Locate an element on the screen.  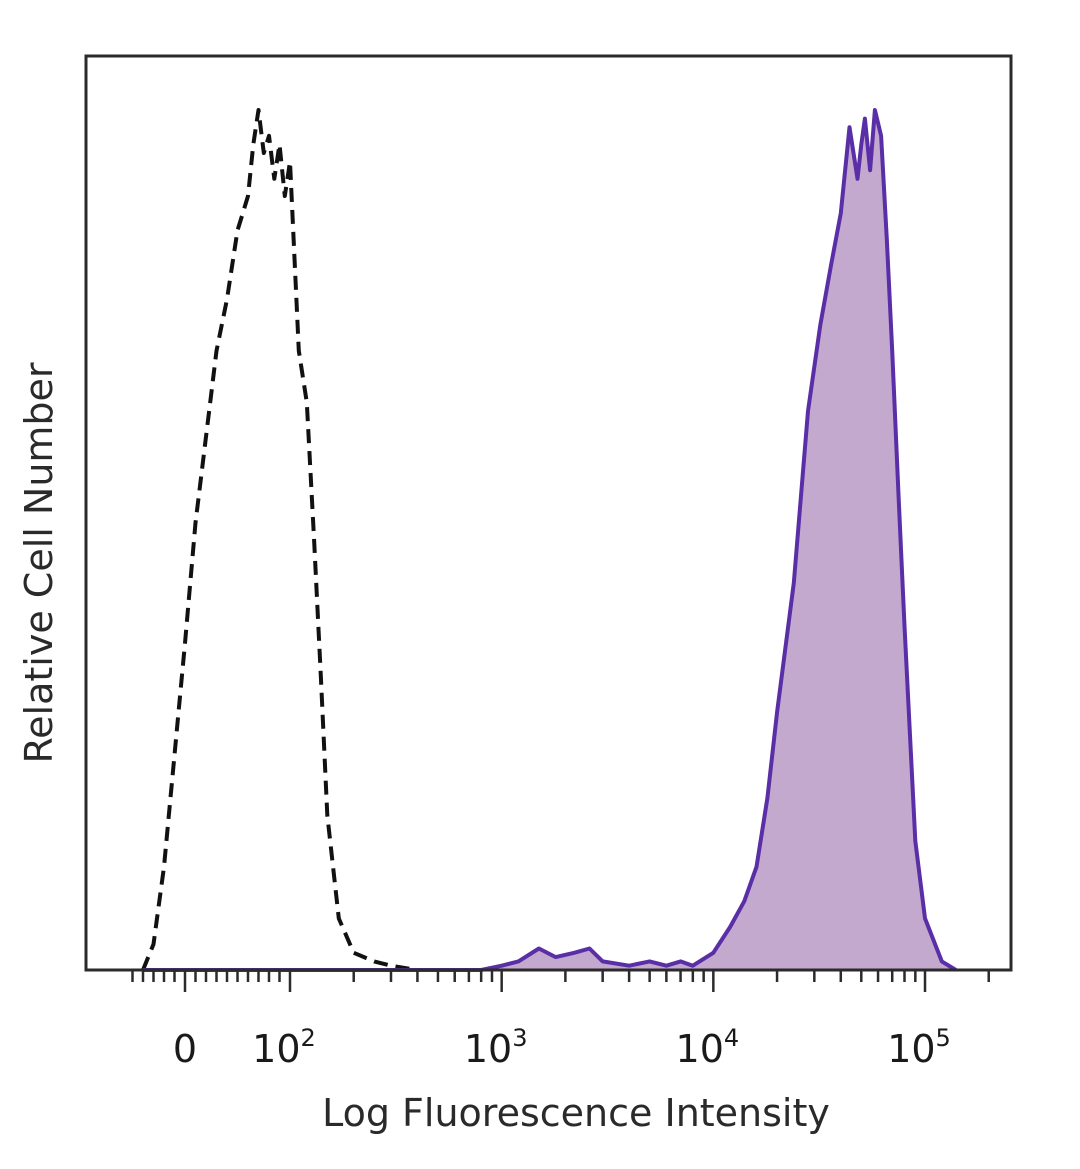
x-axis-tick-labels: 0 102 103 104 105 is located at coordinates (562, 1047).